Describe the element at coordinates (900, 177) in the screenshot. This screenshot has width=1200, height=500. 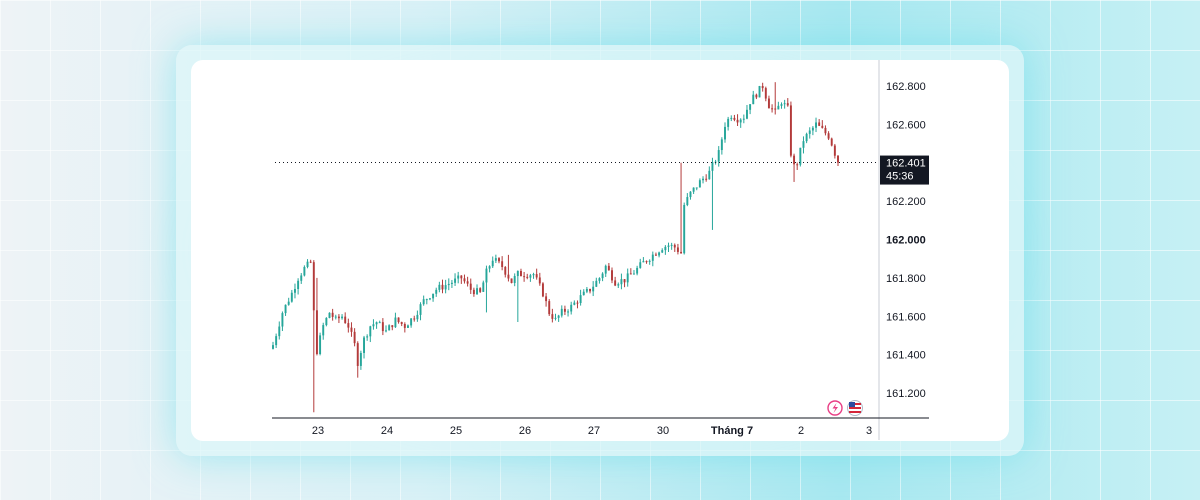
I see `countdown-label: 45:36` at that location.